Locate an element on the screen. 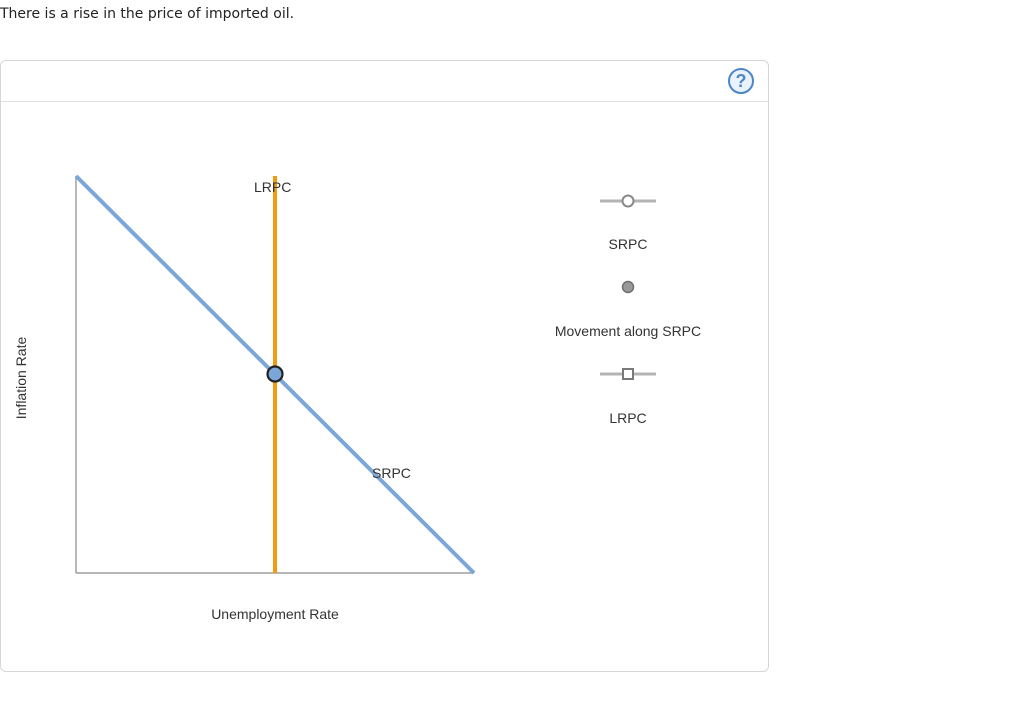 The width and height of the screenshot is (1024, 703). line-square-icon is located at coordinates (628, 374).